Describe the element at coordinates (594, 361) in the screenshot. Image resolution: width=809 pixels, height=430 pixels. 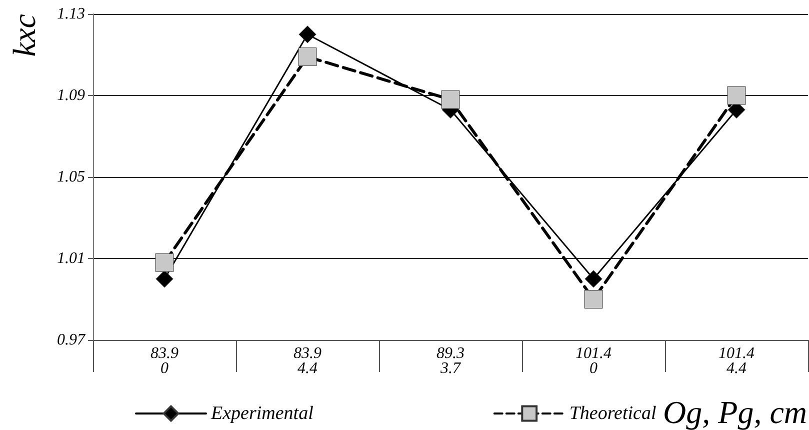
I see `x-tick-label: 101.4 0` at that location.